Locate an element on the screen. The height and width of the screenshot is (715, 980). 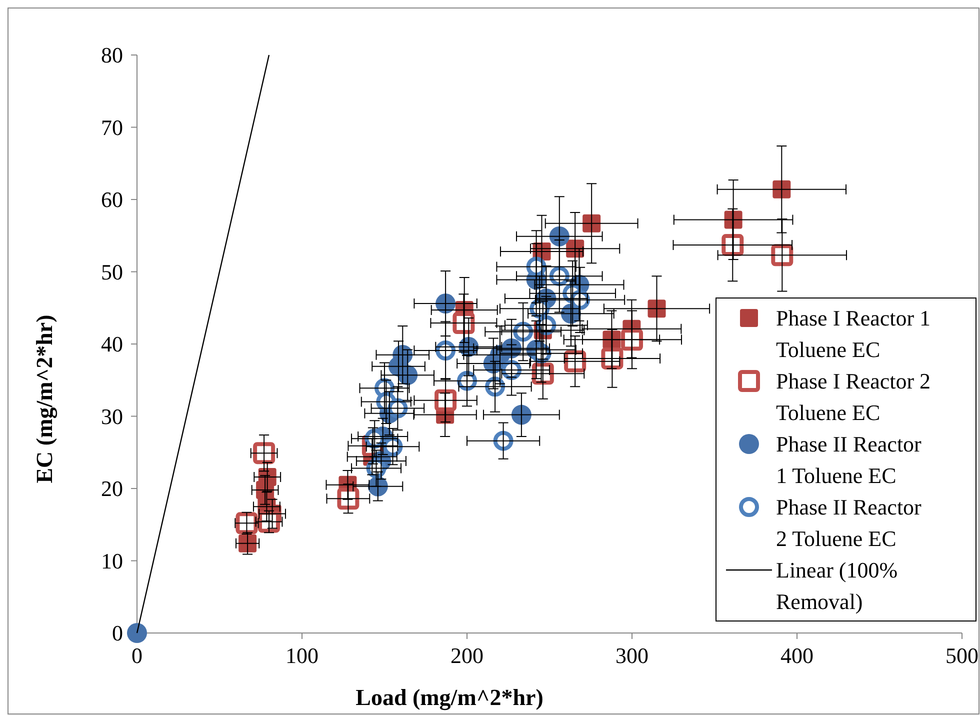
point is located at coordinates (137, 633).